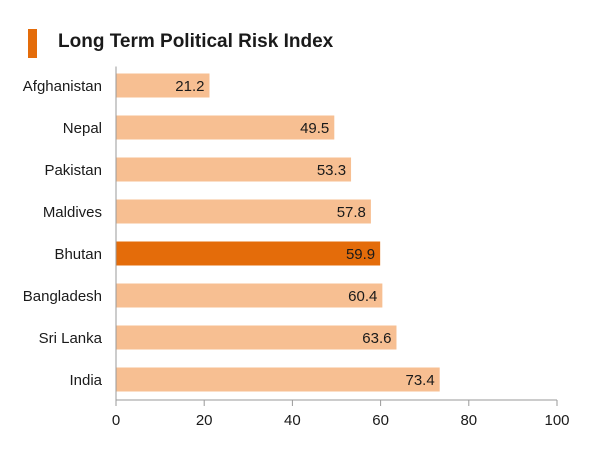 The image size is (604, 450). I want to click on category-label: India, so click(85, 380).